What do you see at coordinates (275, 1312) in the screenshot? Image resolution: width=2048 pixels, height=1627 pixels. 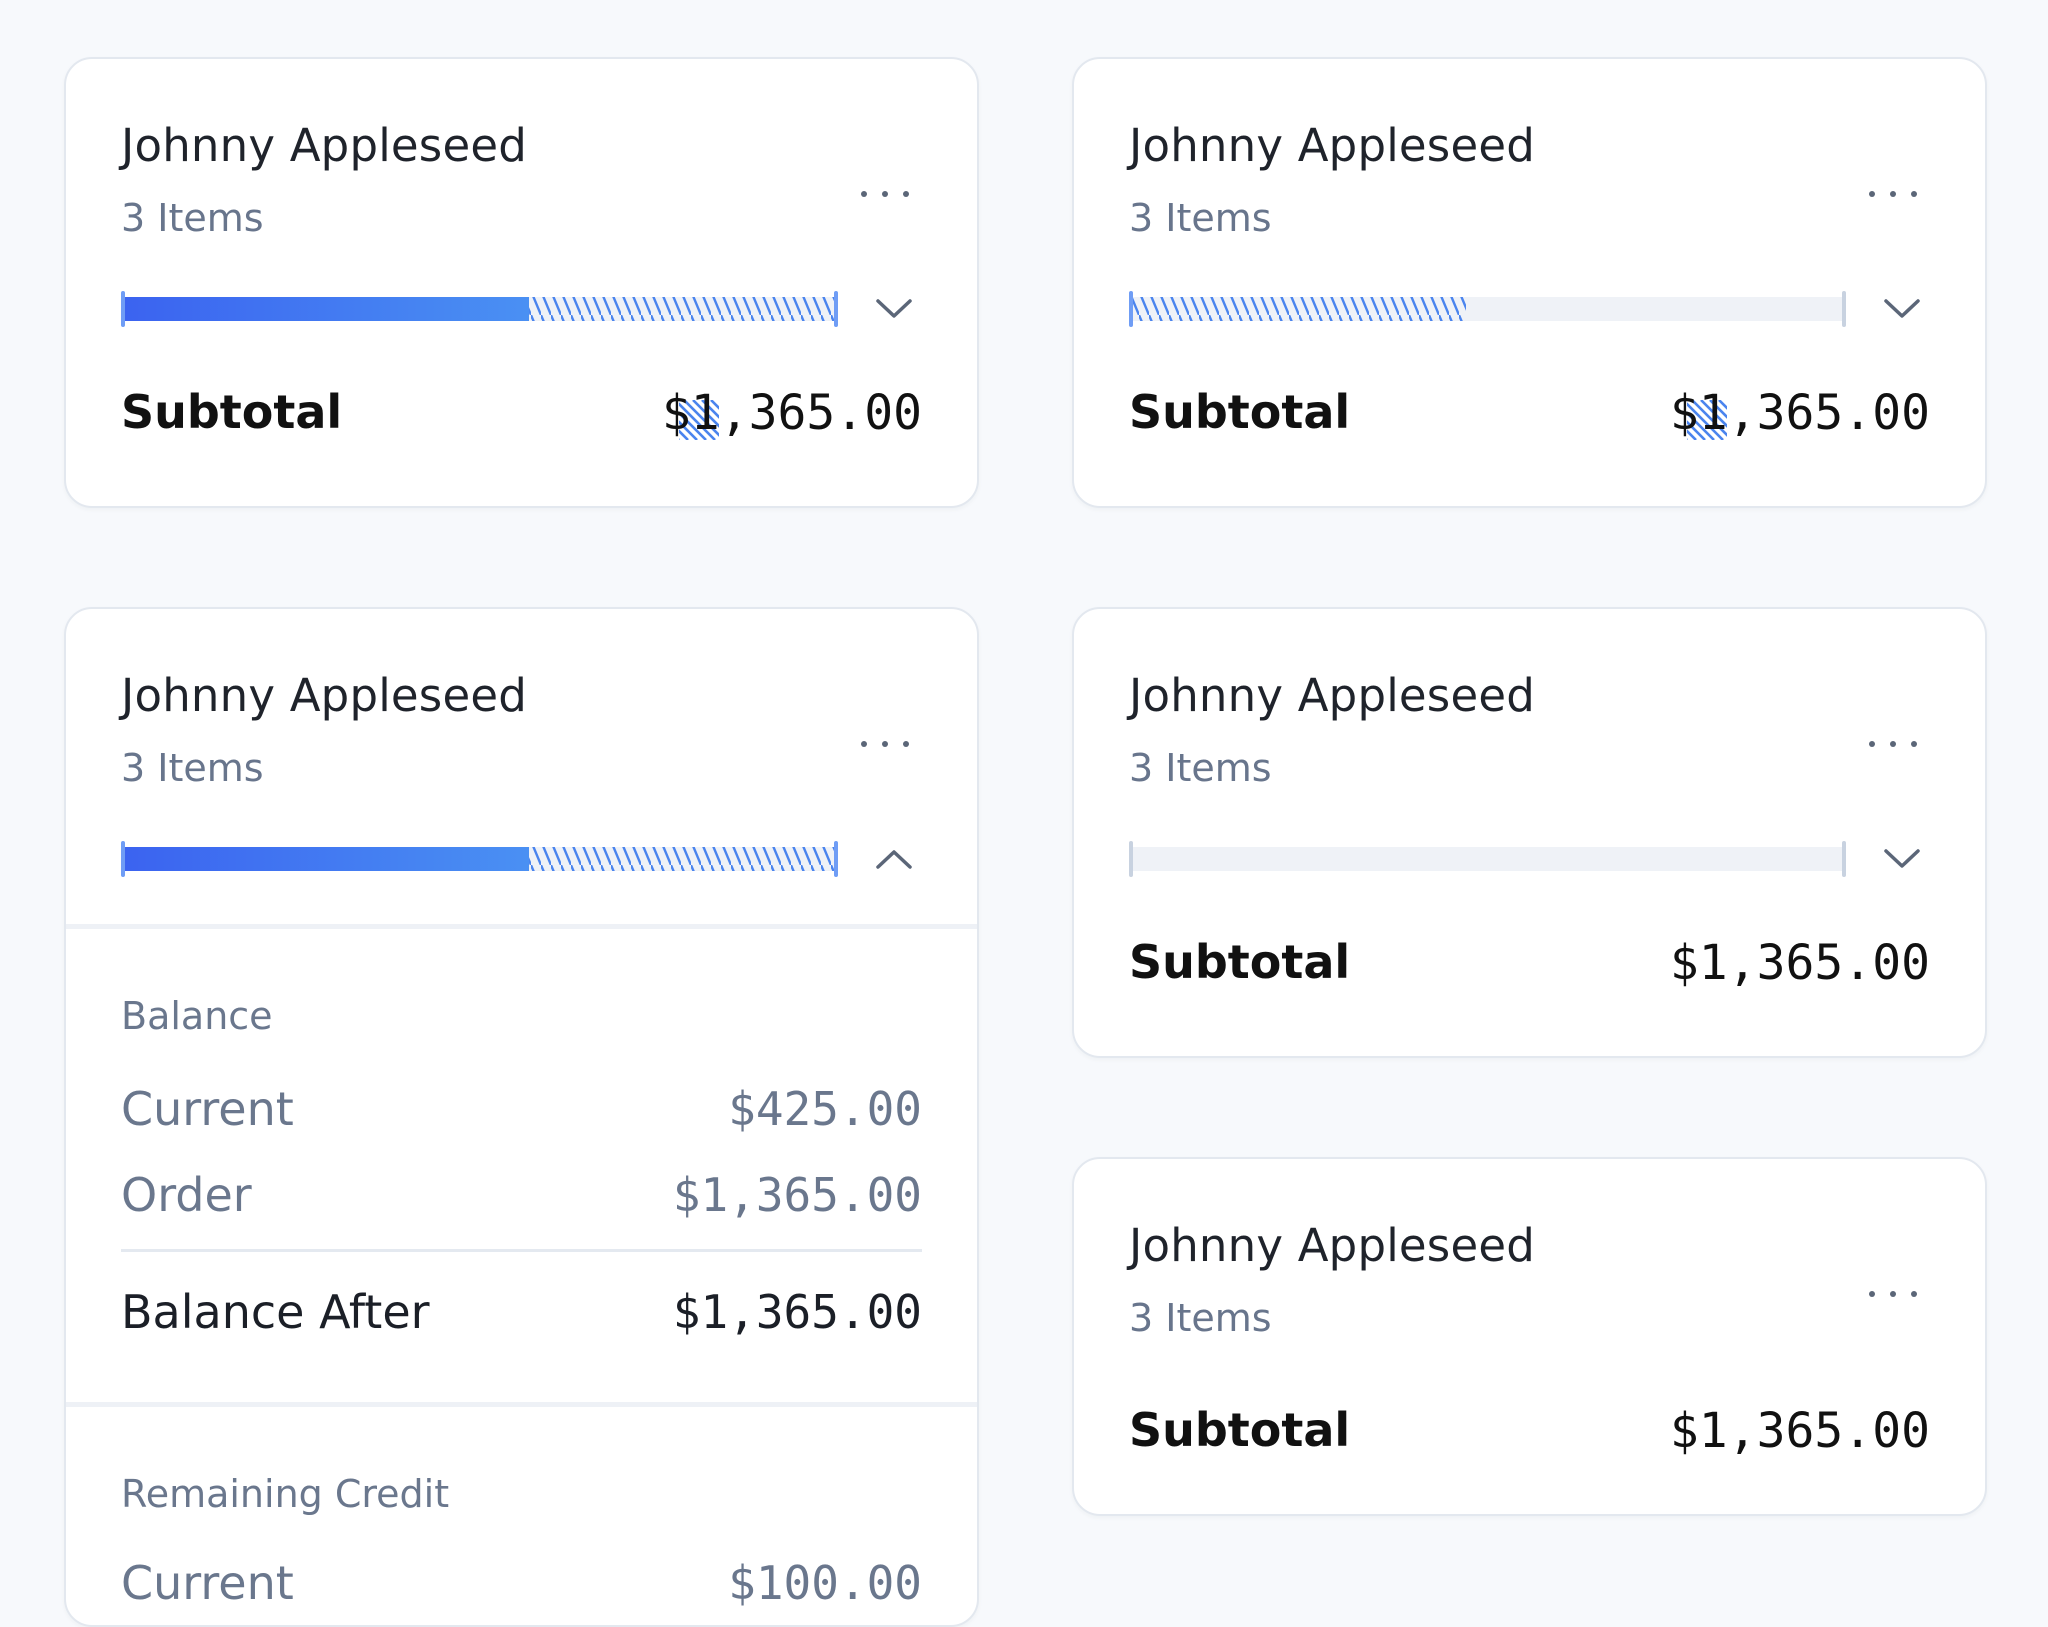 I see `balance-after-label: Balance After` at bounding box center [275, 1312].